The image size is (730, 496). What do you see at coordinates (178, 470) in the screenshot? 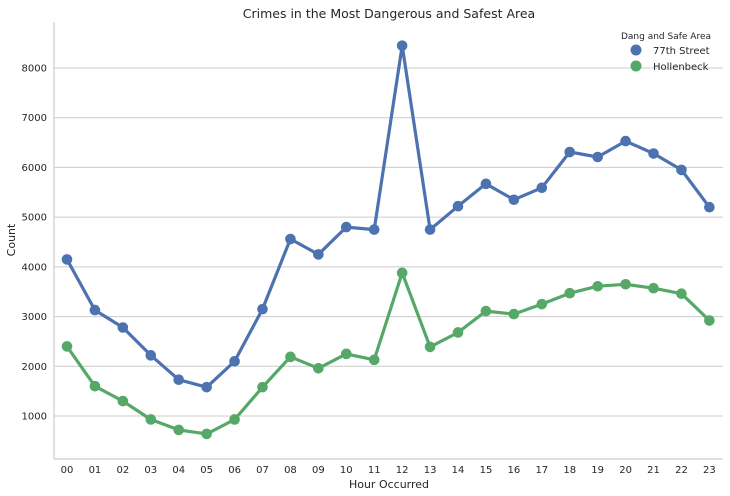
I see `x-tick-label: 04` at bounding box center [178, 470].